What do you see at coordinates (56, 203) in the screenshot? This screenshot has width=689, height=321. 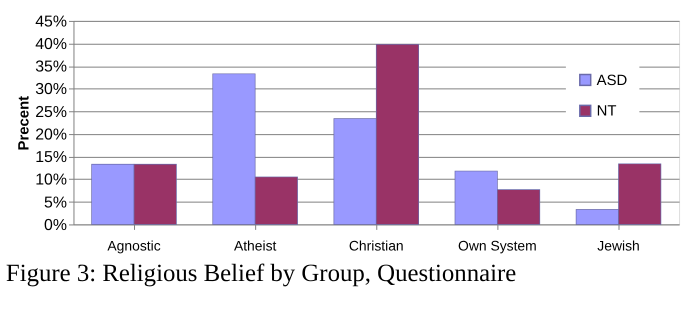 I see `y-tick-label: 5%` at bounding box center [56, 203].